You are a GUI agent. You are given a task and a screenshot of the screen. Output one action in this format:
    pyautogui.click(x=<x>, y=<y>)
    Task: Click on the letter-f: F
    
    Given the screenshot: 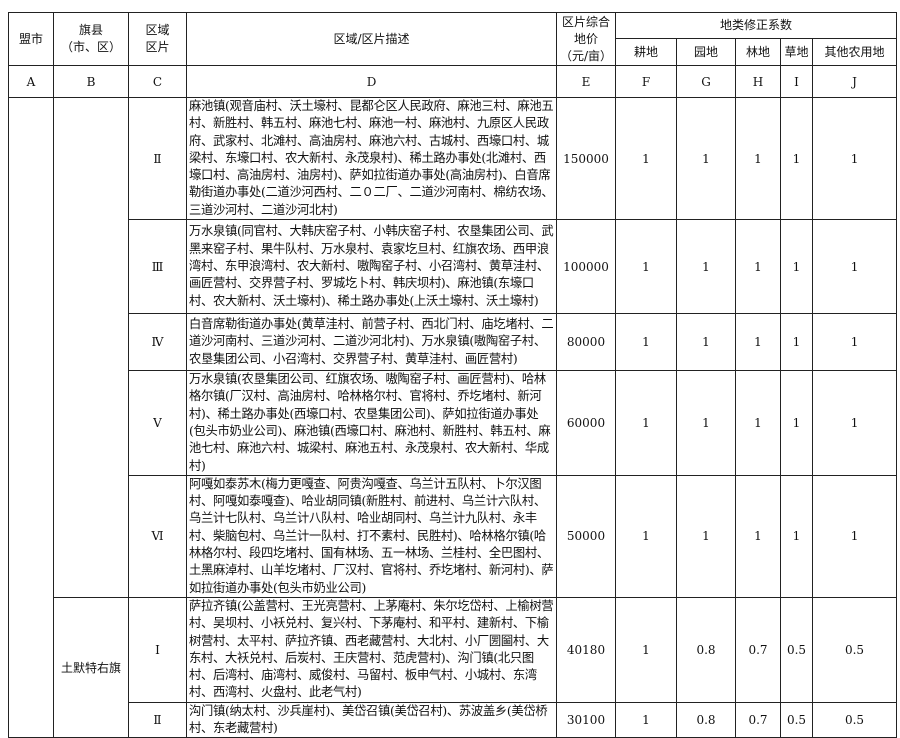 What is the action you would take?
    pyautogui.click(x=646, y=81)
    